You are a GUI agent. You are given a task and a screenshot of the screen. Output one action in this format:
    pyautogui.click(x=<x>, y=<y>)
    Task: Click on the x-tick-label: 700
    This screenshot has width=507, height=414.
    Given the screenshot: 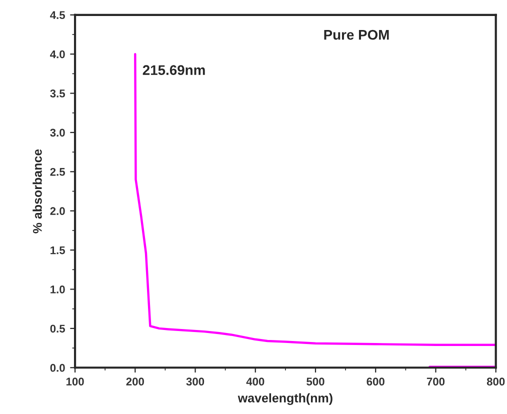 What is the action you would take?
    pyautogui.click(x=435, y=382)
    